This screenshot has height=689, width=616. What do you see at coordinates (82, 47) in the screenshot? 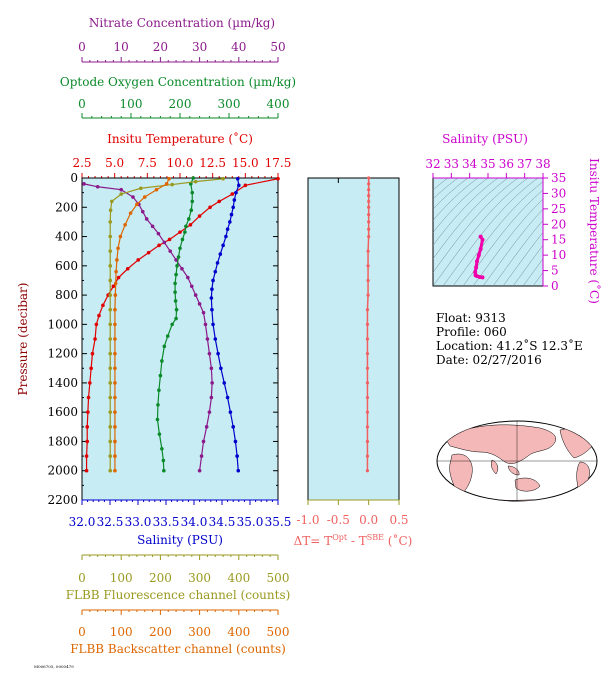
I see `nitrate-tick-label: 0` at bounding box center [82, 47].